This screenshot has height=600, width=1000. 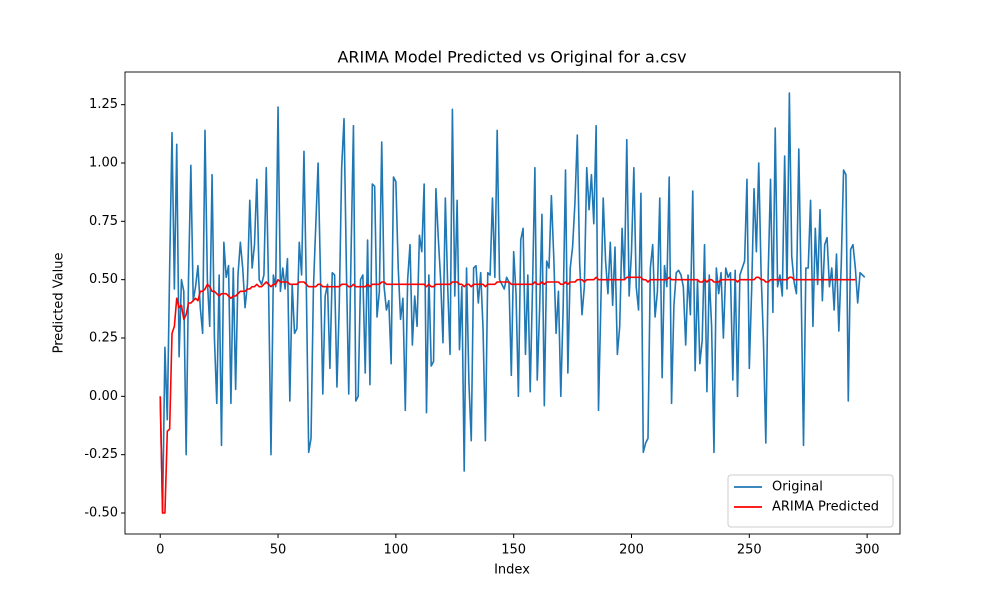 What do you see at coordinates (101, 513) in the screenshot?
I see `y-tick-label: -0.50` at bounding box center [101, 513].